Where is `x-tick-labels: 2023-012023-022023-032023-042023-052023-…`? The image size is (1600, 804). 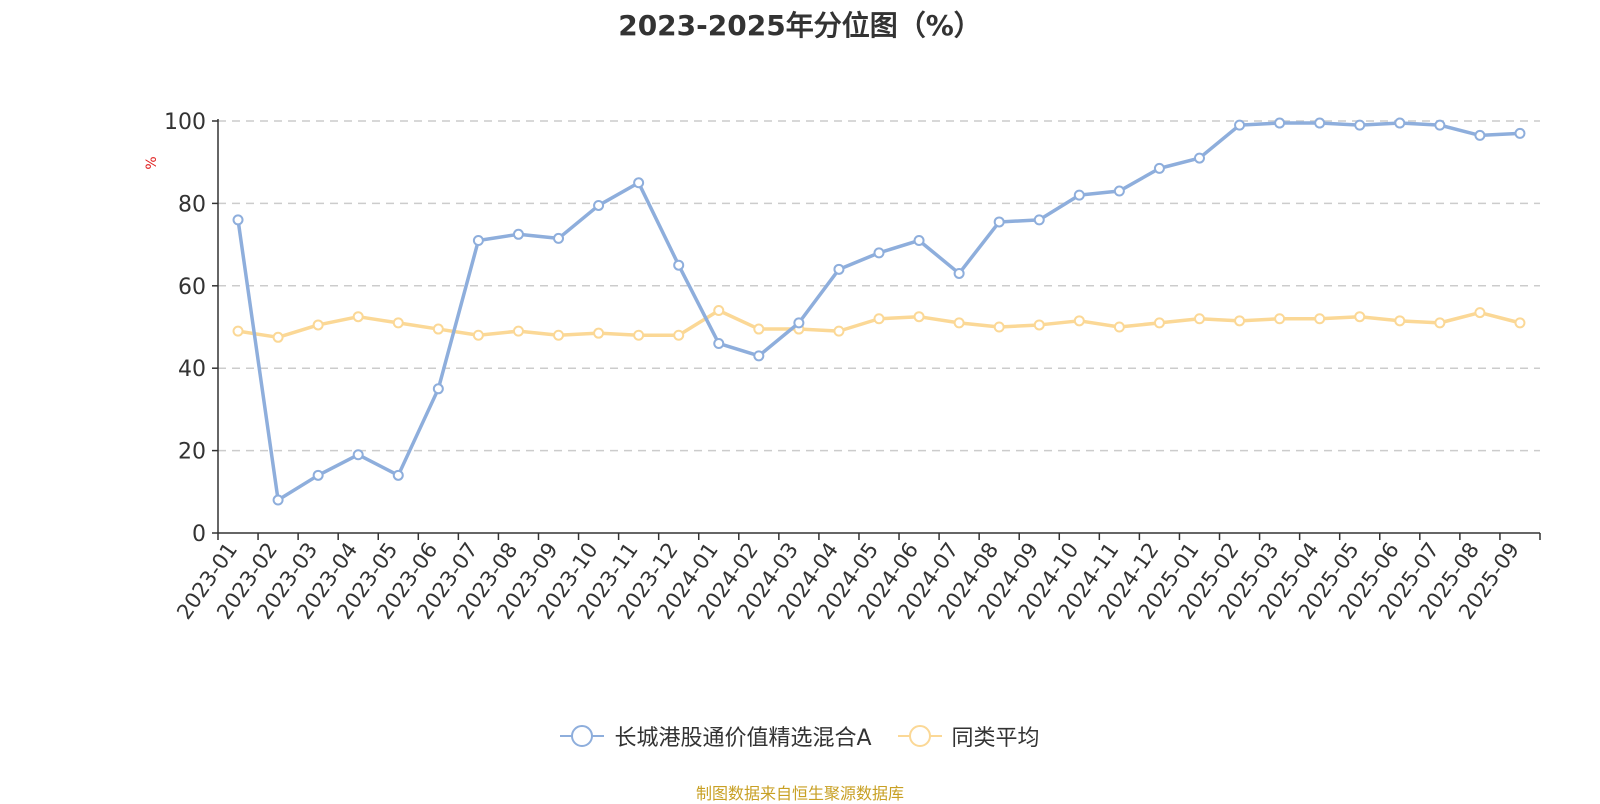
x-tick-labels: 2023-012023-022023-032023-042023-052023-… is located at coordinates (848, 581).